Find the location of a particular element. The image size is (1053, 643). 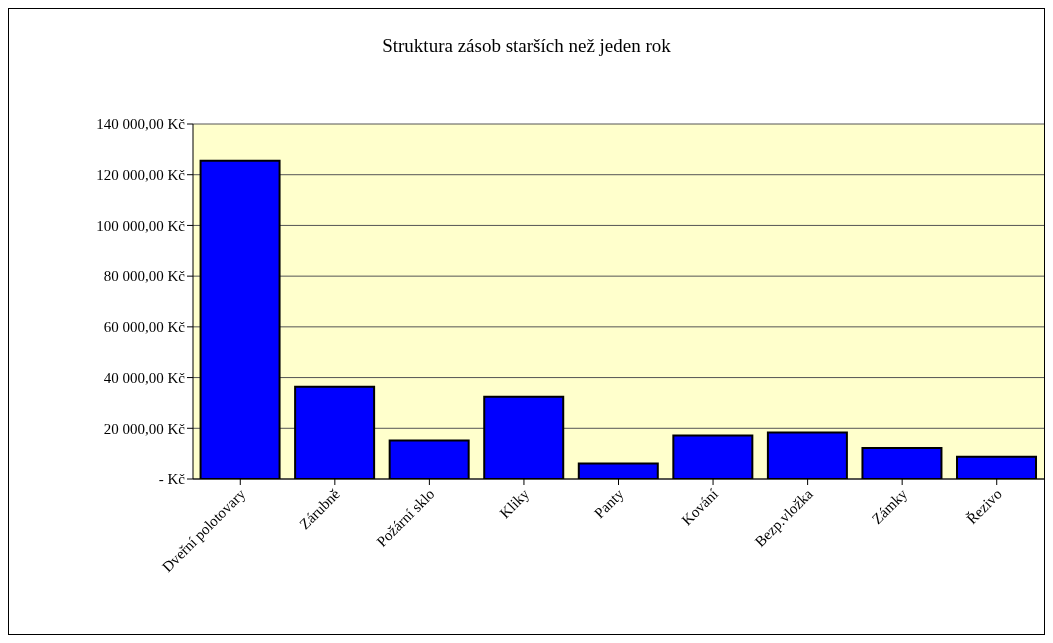

y-tick-label: 40 000,00 Kč is located at coordinates (144, 377).